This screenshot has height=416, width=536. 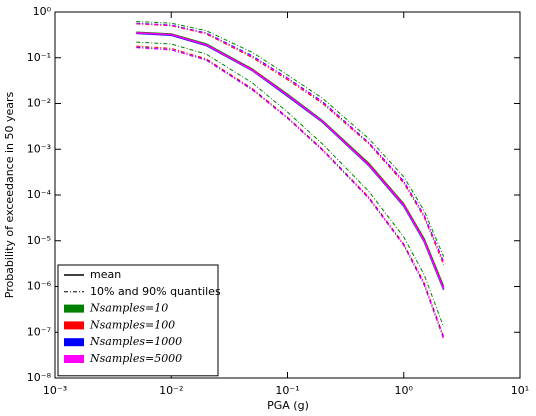 I want to click on y-tick-label: 10⁻⁵, so click(x=39, y=240).